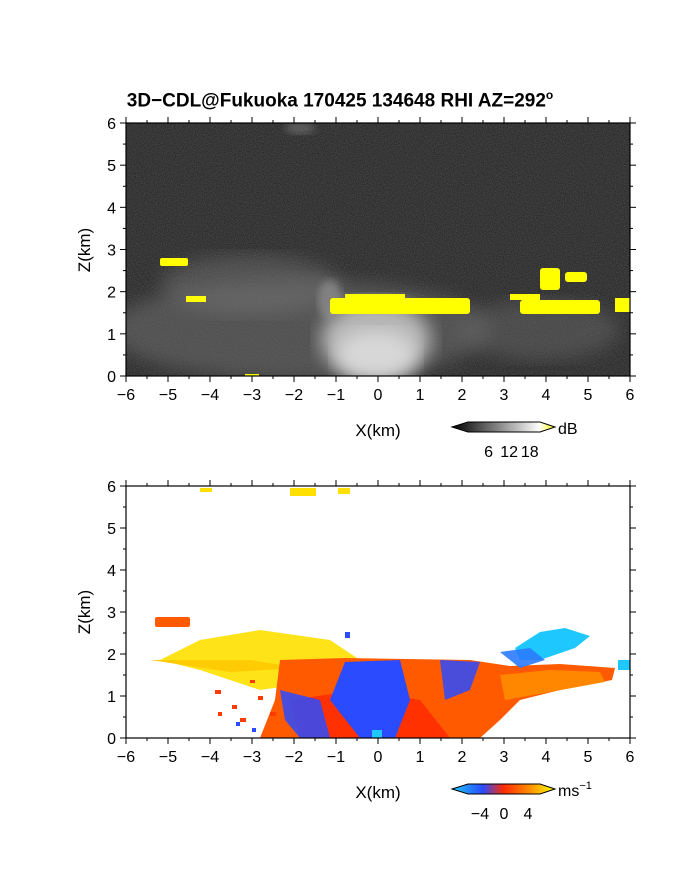 This screenshot has width=680, height=880. I want to click on reflectivity-colorbar: 6 12 18 dB, so click(514, 441).